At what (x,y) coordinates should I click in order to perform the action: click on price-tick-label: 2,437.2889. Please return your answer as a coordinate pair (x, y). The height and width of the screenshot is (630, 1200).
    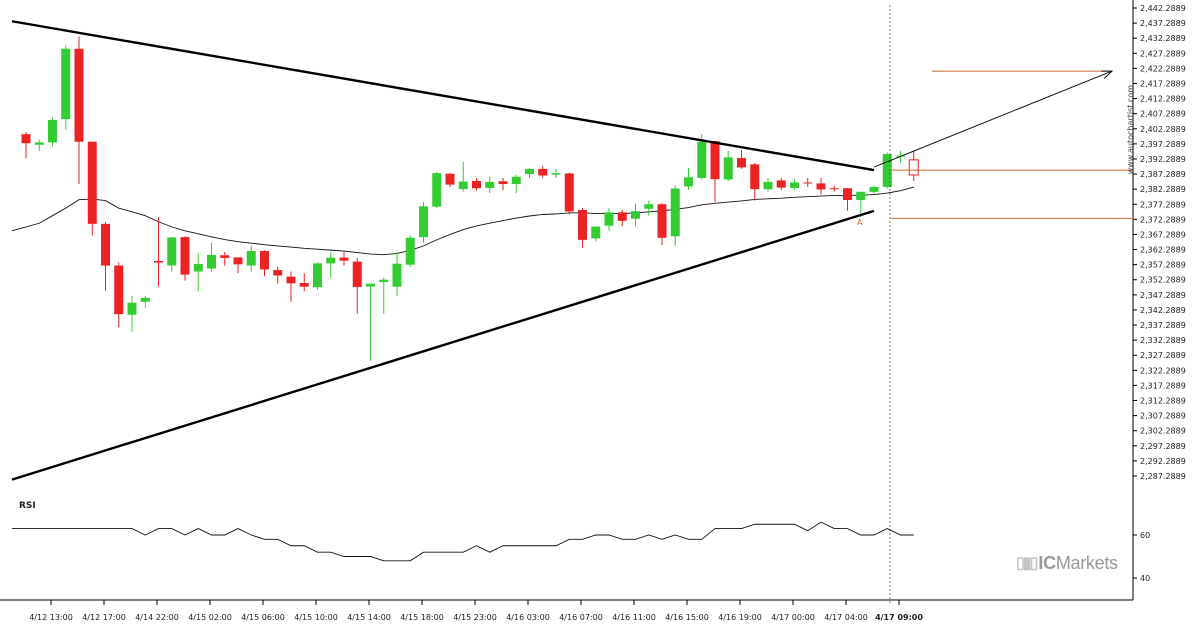
    Looking at the image, I should click on (1163, 23).